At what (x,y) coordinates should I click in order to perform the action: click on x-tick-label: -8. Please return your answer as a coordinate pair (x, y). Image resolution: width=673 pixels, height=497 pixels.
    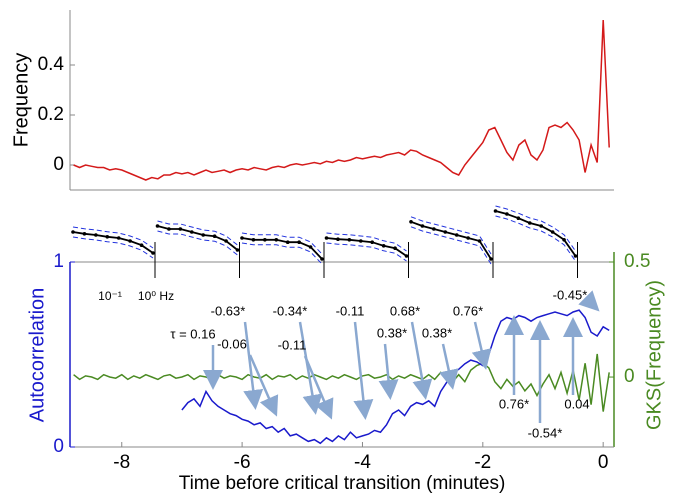
    Looking at the image, I should click on (121, 462).